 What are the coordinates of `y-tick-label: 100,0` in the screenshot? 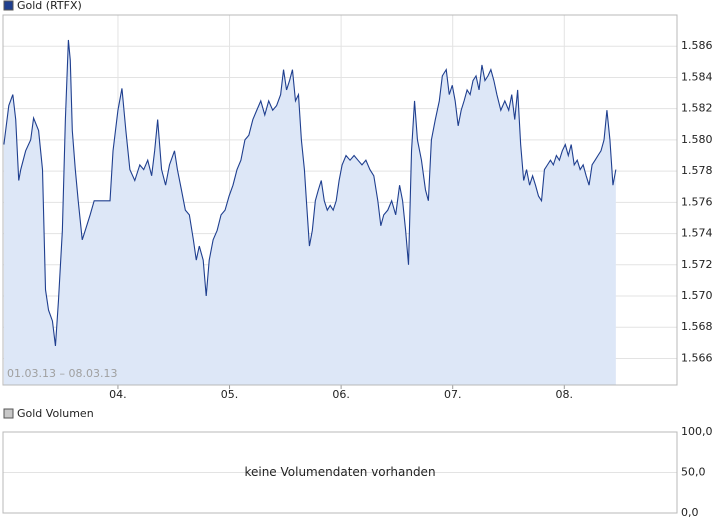 It's located at (697, 431).